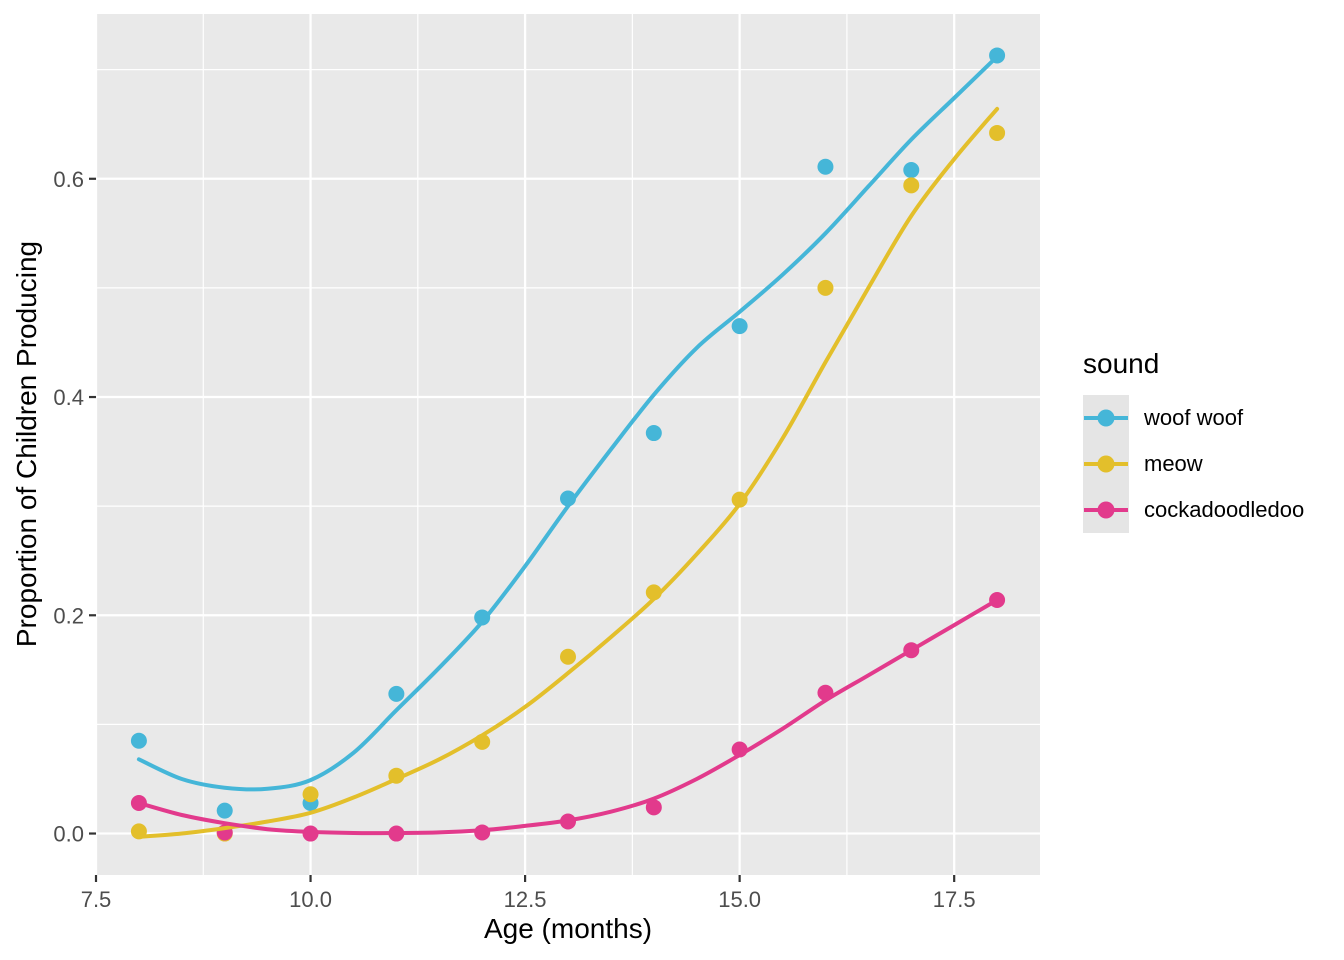 Image resolution: width=1344 pixels, height=960 pixels. I want to click on legend-item-meow: meow, so click(1193, 464).